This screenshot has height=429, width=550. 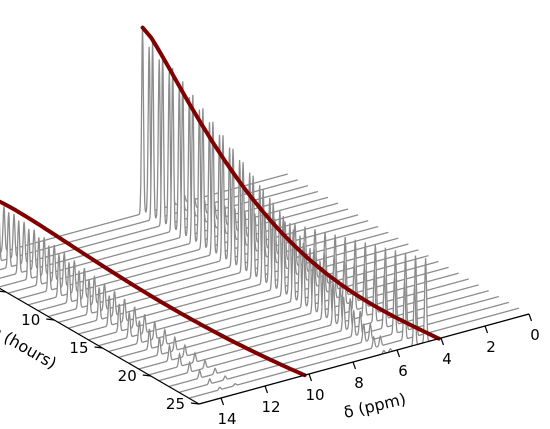 What do you see at coordinates (359, 383) in the screenshot?
I see `x-tick-label: 8` at bounding box center [359, 383].